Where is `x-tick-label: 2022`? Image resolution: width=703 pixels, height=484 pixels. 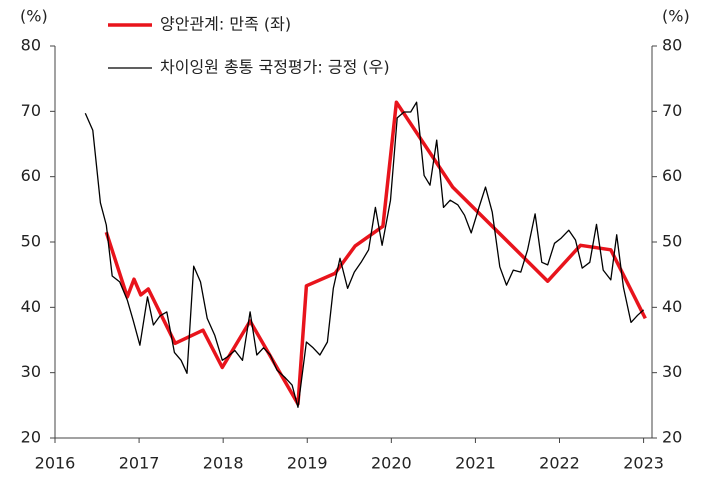
x-tick-label: 2022 is located at coordinates (559, 463).